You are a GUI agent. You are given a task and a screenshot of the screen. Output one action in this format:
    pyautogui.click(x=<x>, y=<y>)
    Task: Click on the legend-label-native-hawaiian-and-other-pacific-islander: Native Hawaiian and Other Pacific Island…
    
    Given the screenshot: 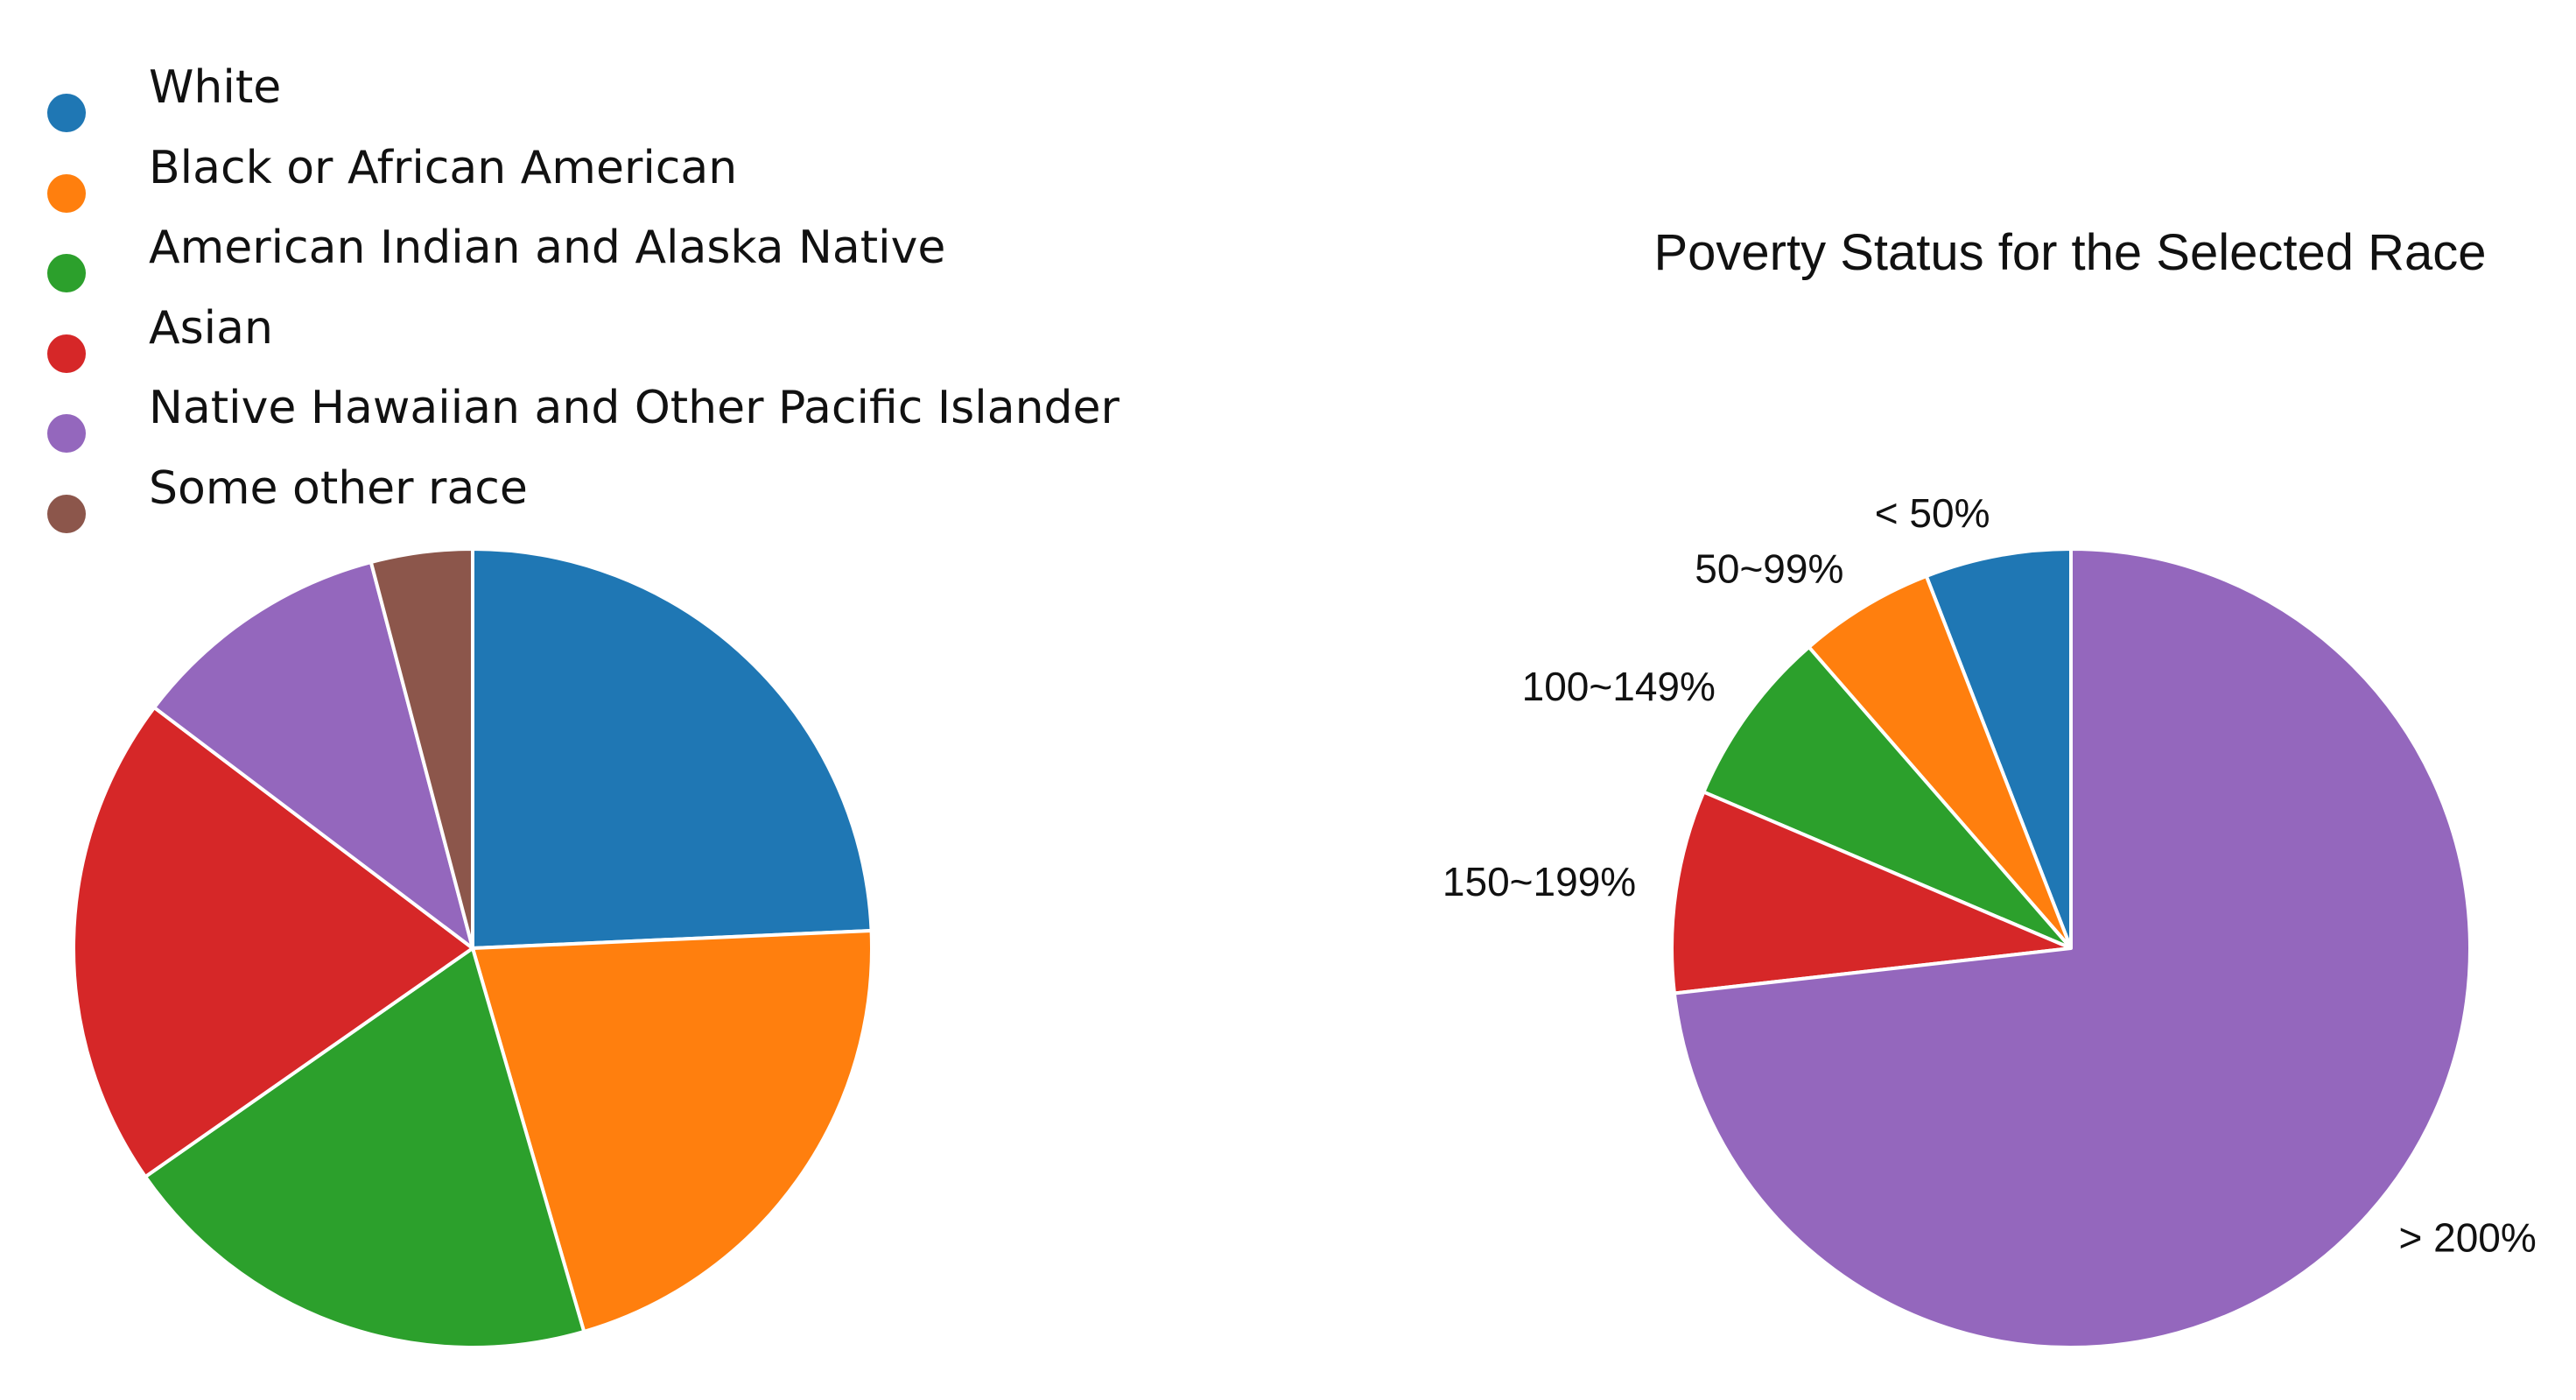 What is the action you would take?
    pyautogui.click(x=634, y=408)
    